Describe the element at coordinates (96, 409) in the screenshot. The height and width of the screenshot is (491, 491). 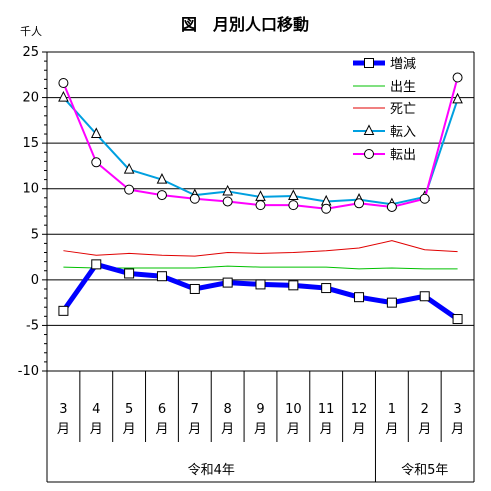
I see `x-tick-label: 4` at that location.